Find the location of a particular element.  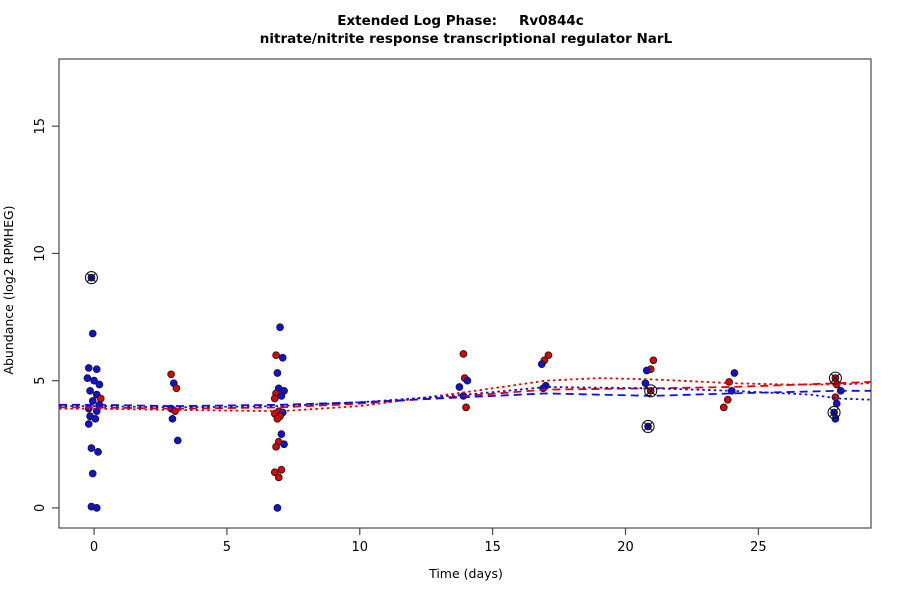

y-axis-label: Abundance (log2 RPMHEG) is located at coordinates (8, 289).